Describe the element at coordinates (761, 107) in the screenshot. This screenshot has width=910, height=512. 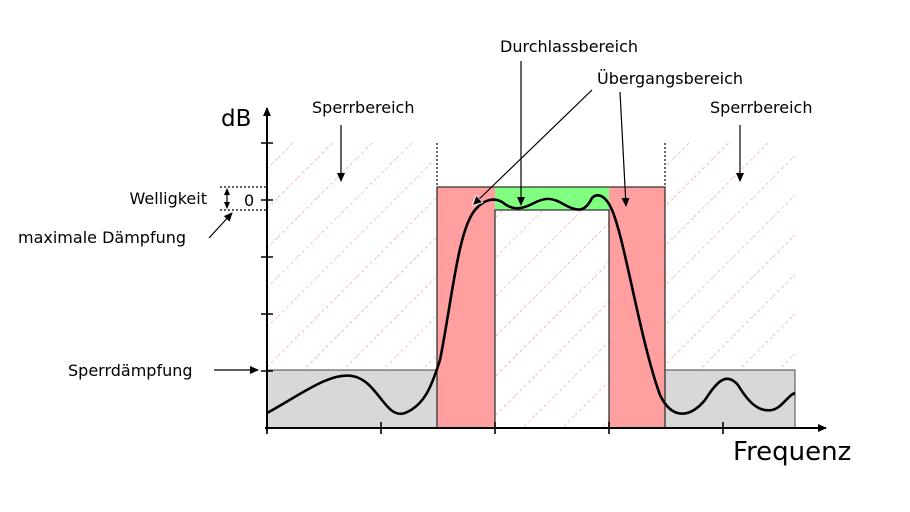
I see `label-stopband-right: Sperrbereich` at that location.